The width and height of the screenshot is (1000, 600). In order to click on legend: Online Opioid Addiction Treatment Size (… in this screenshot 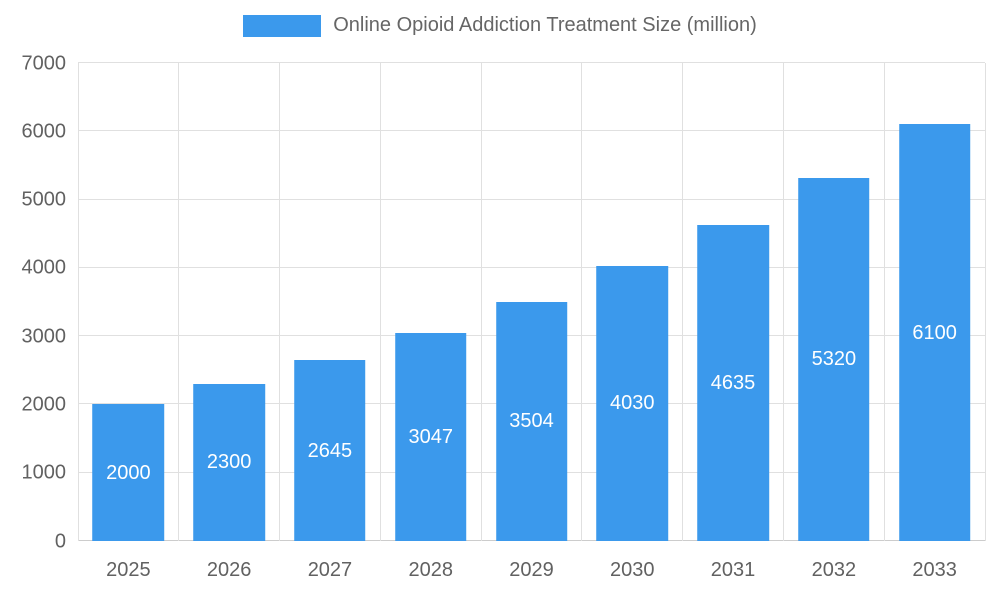, I will do `click(500, 25)`.